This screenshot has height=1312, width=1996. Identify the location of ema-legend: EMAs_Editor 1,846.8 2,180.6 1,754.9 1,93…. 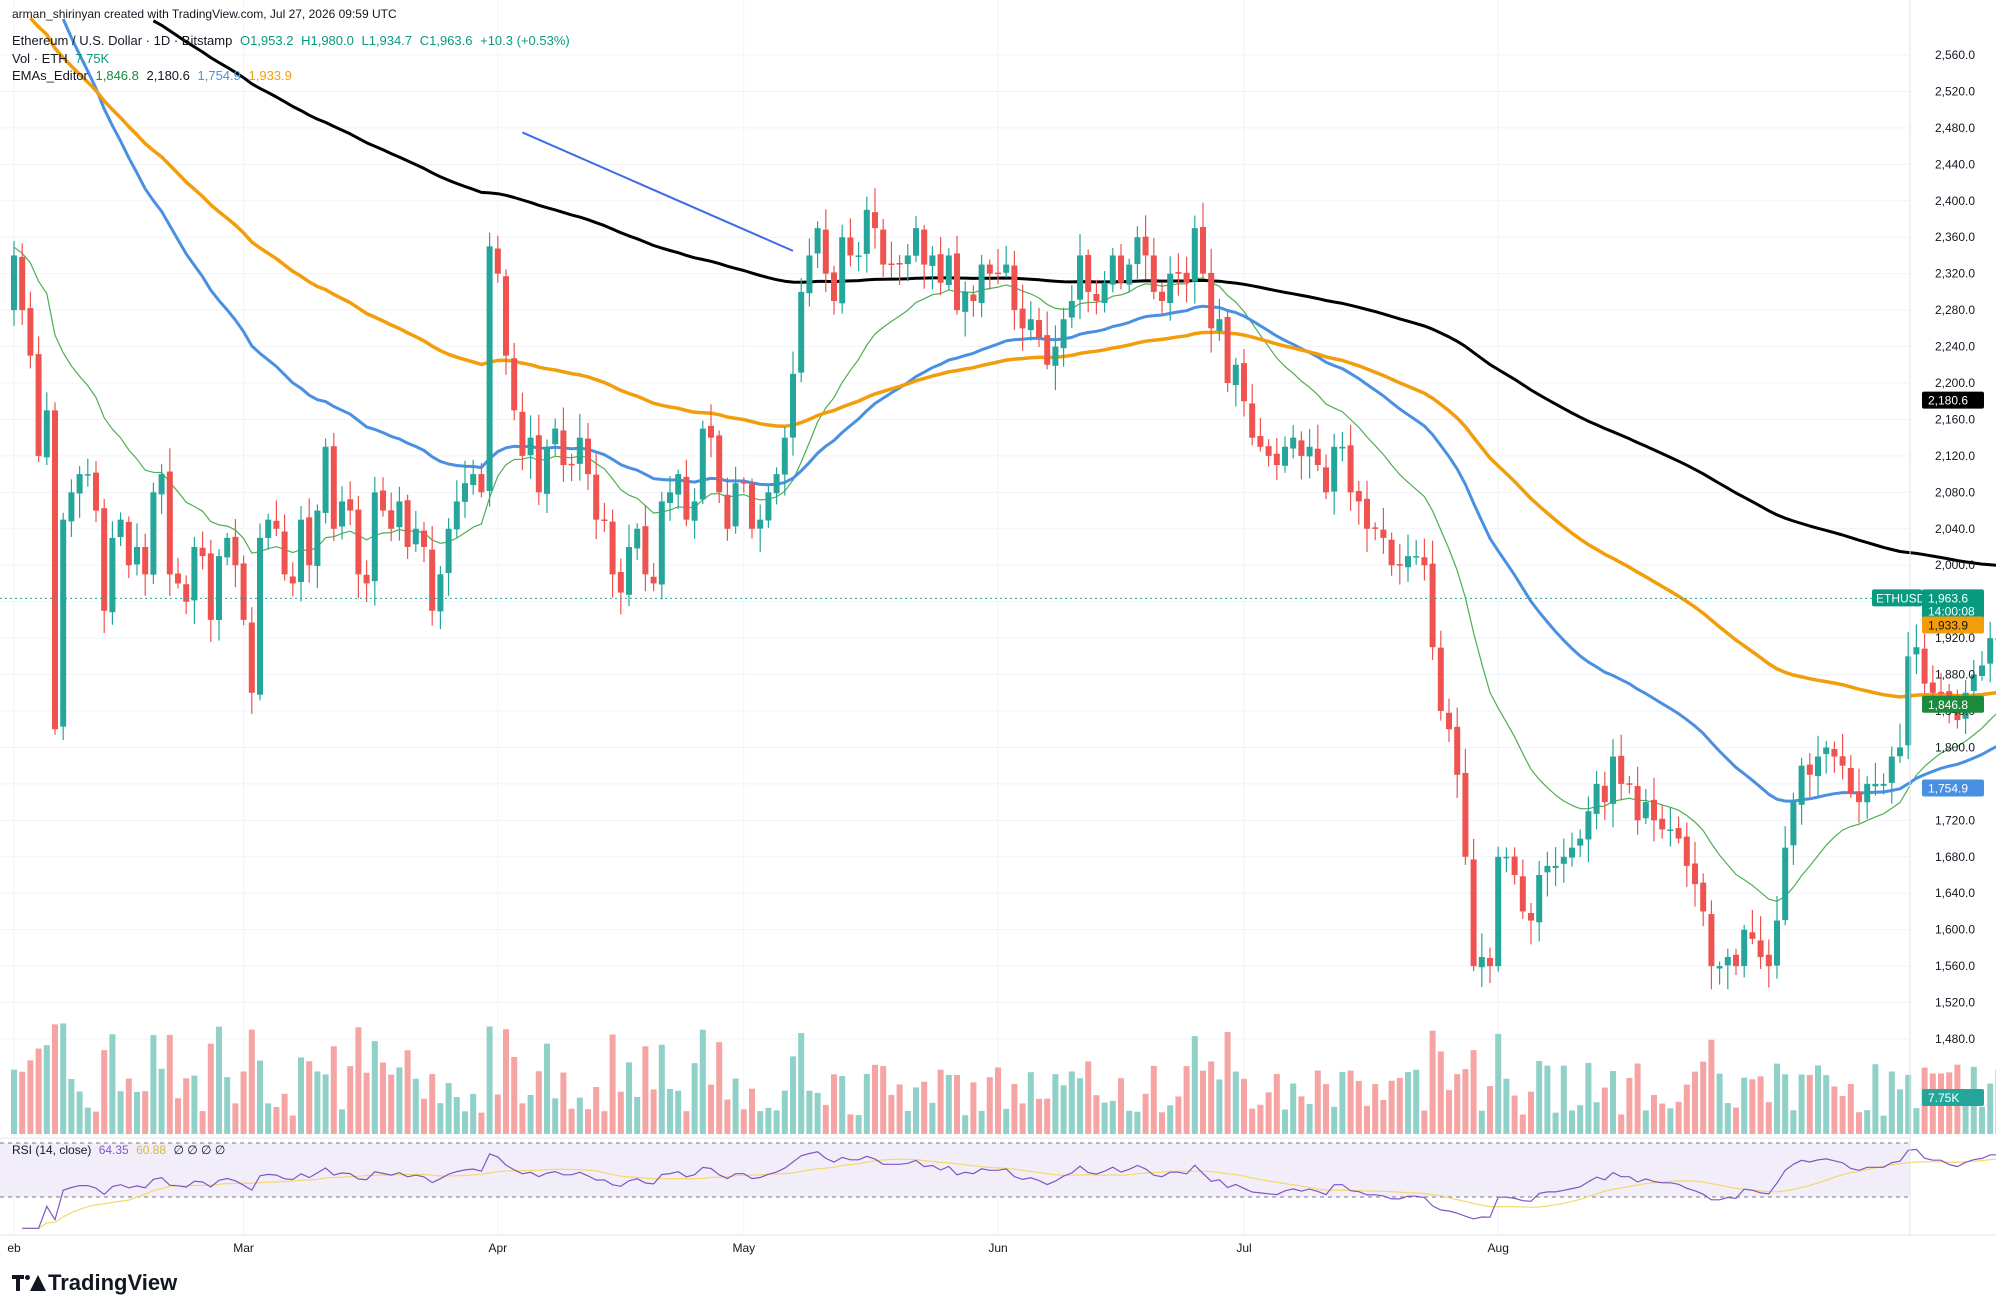
(154, 76).